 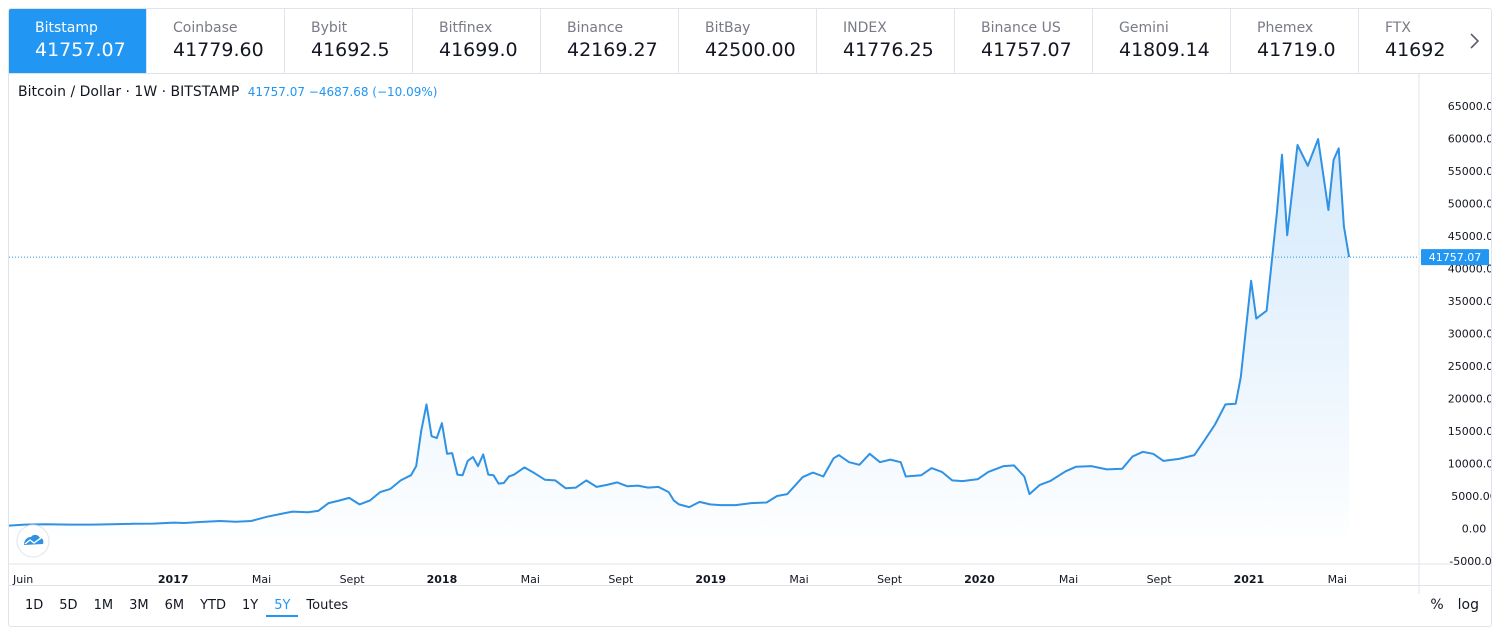 I want to click on last-price-label: 41757.07, so click(x=1455, y=257).